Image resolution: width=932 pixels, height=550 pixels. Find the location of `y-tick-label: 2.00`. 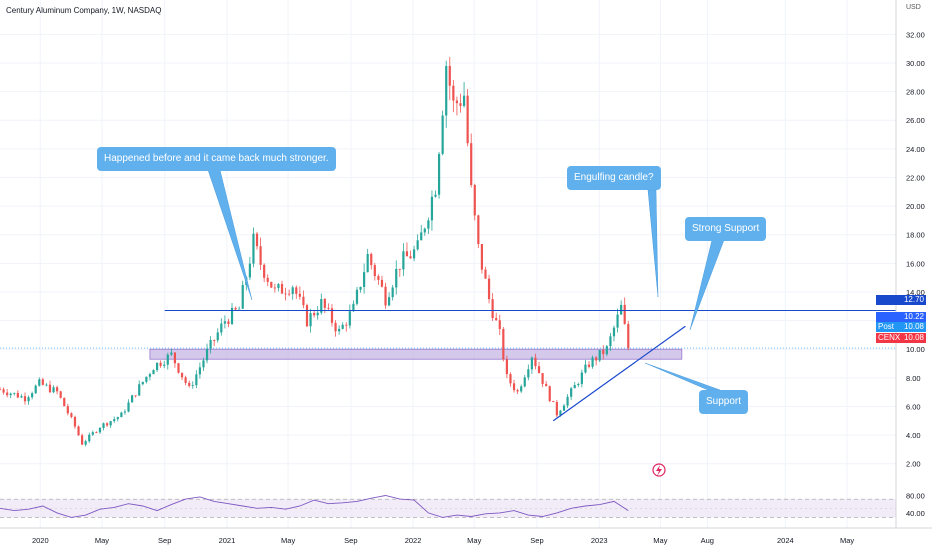

y-tick-label: 2.00 is located at coordinates (913, 464).